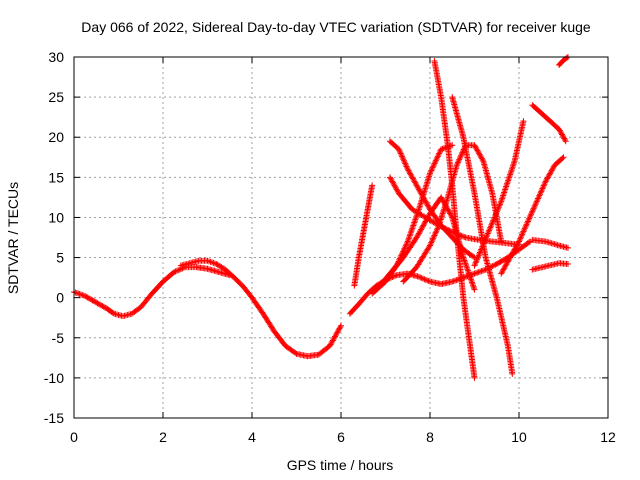 The image size is (640, 480). Describe the element at coordinates (430, 437) in the screenshot. I see `x-tick-label: 8` at that location.